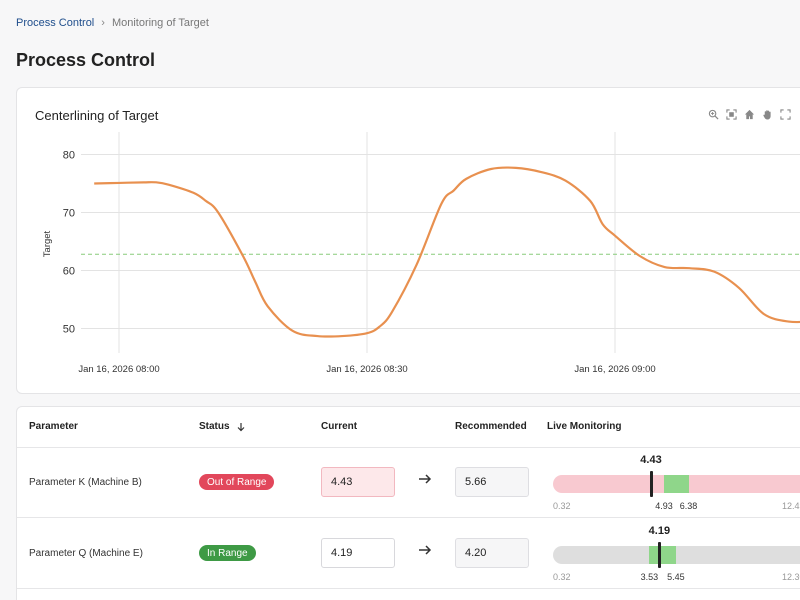 This screenshot has height=600, width=800. Describe the element at coordinates (55, 23) in the screenshot. I see `breadcrumb-root-link: Process Control` at that location.